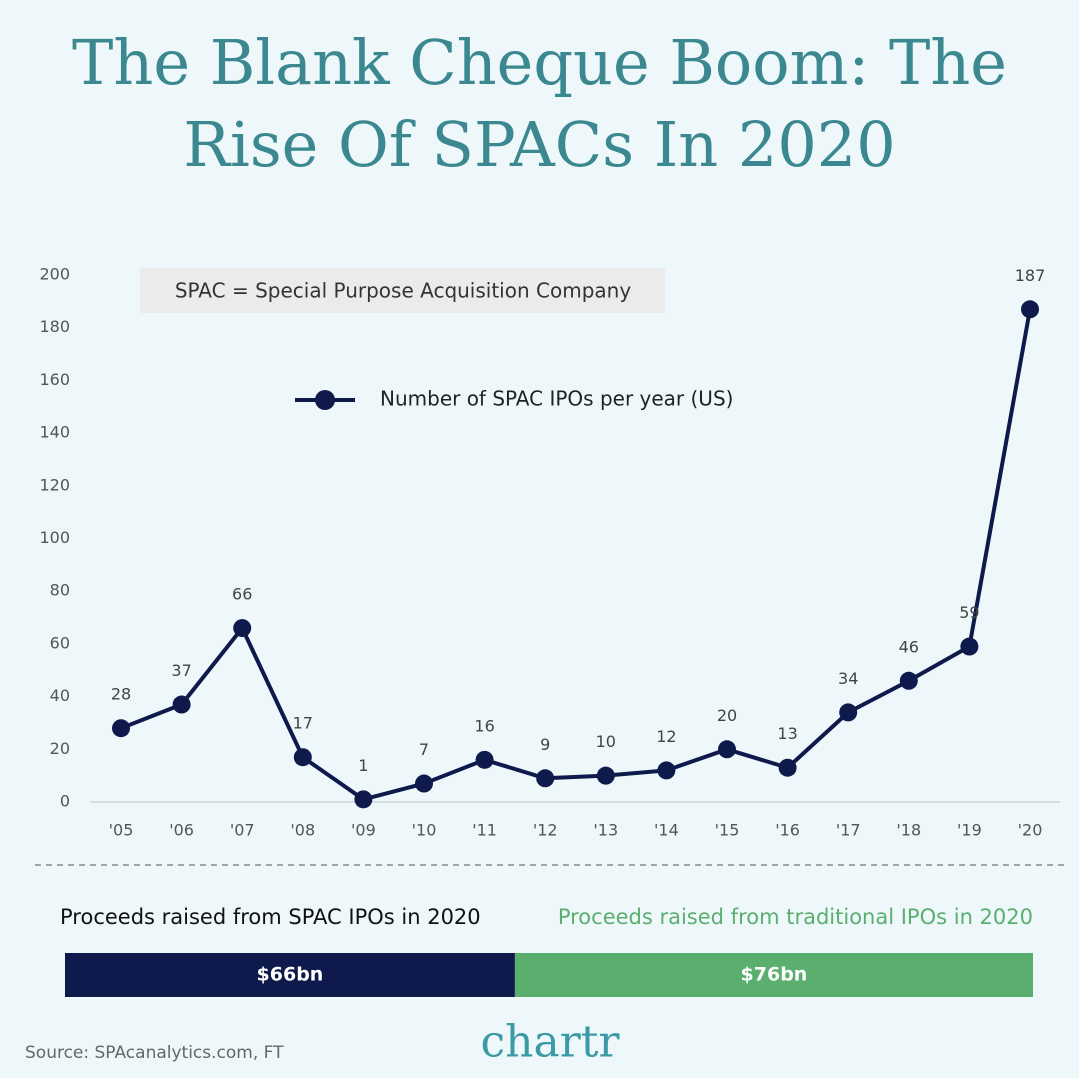  What do you see at coordinates (908, 830) in the screenshot?
I see `x-tick-label: '18` at bounding box center [908, 830].